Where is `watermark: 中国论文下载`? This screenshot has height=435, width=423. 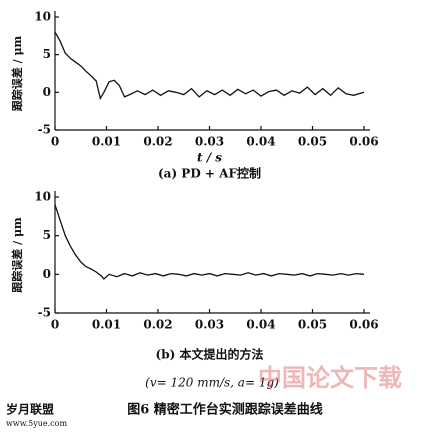
watermark: 中国论文下载 is located at coordinates (330, 378).